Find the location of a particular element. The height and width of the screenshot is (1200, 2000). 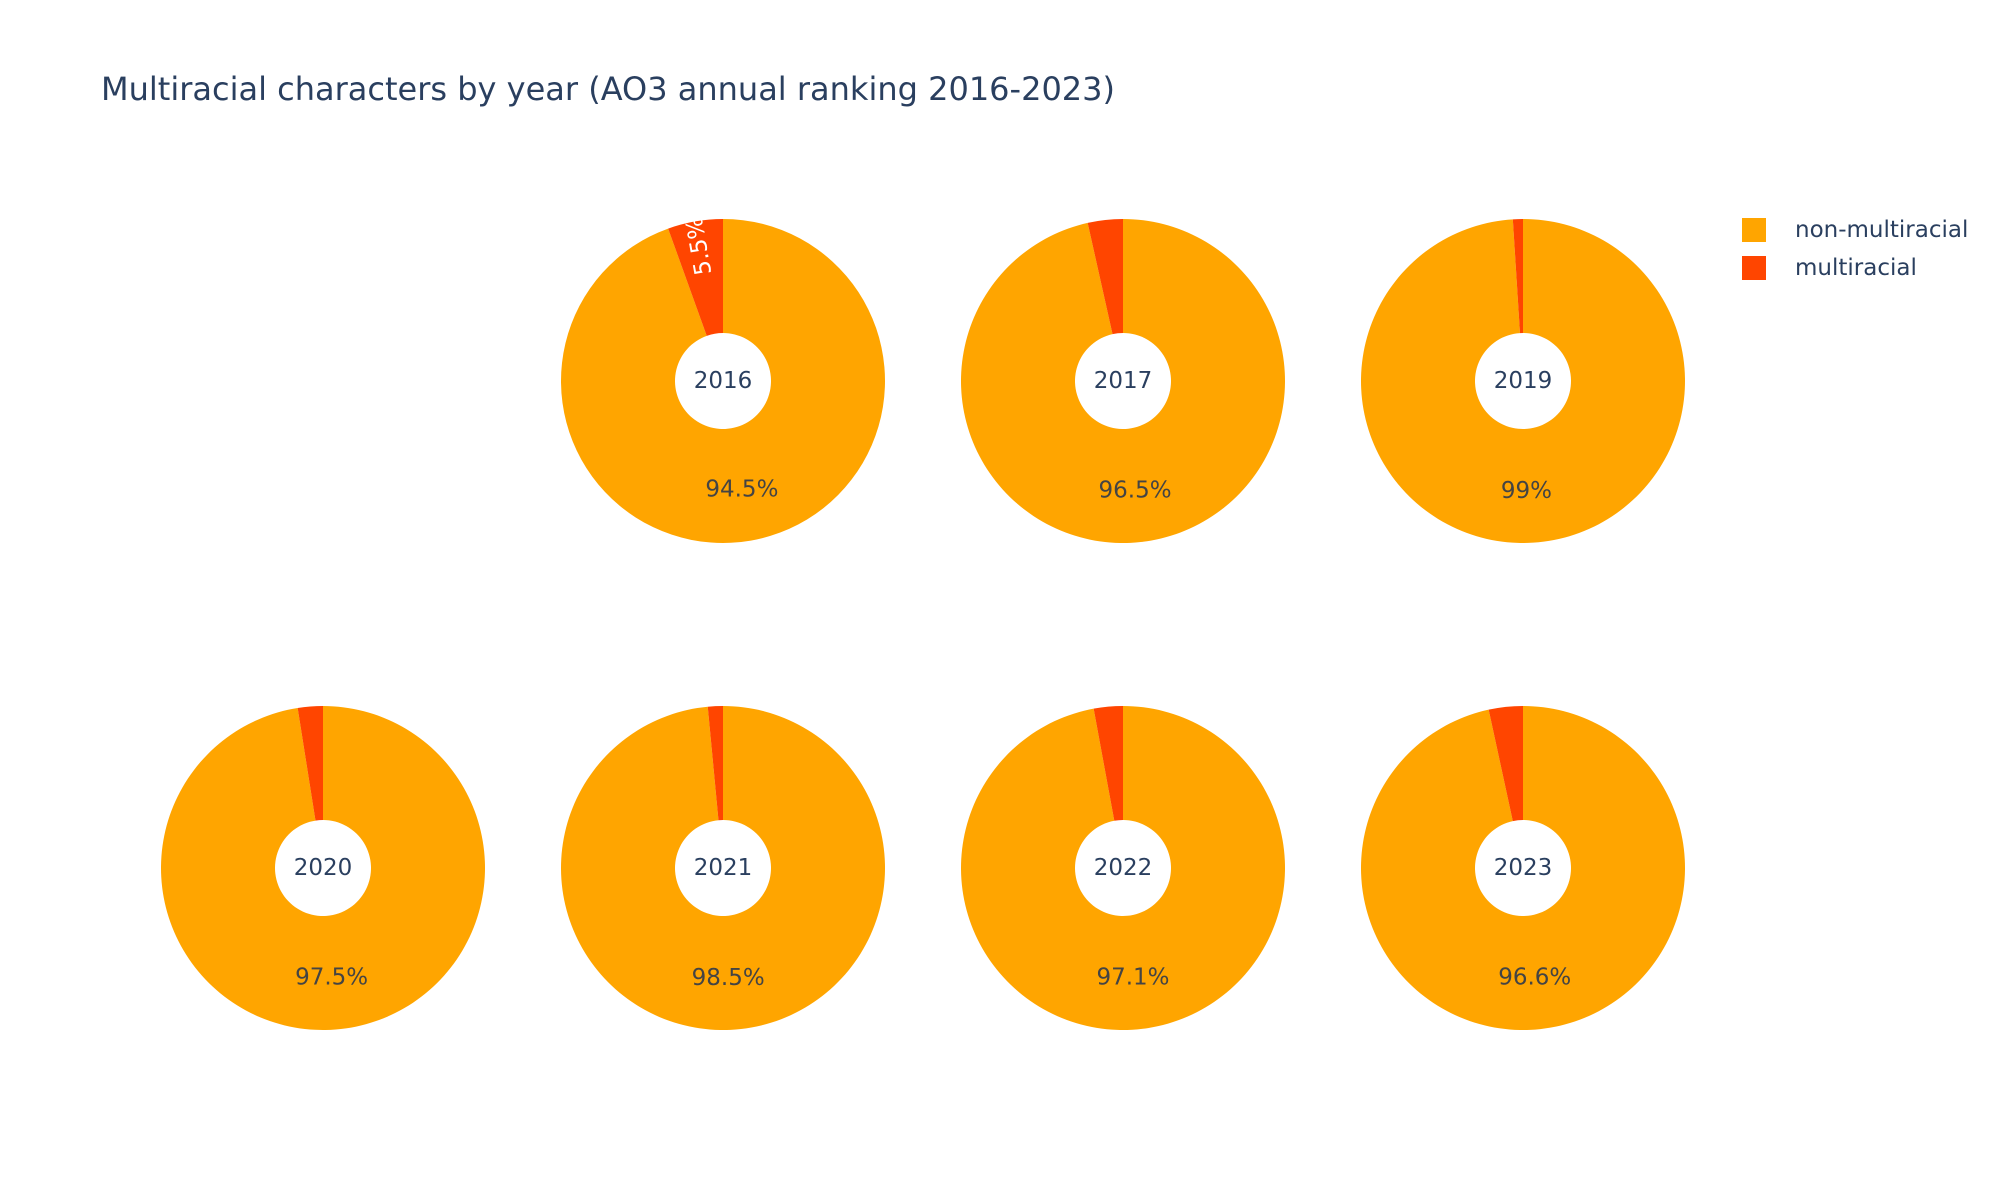

slice-label-2019-non-multiracial: 99% is located at coordinates (1526, 491).